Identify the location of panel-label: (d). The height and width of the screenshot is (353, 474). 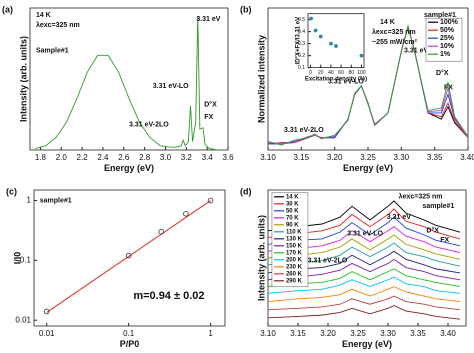
(246, 191).